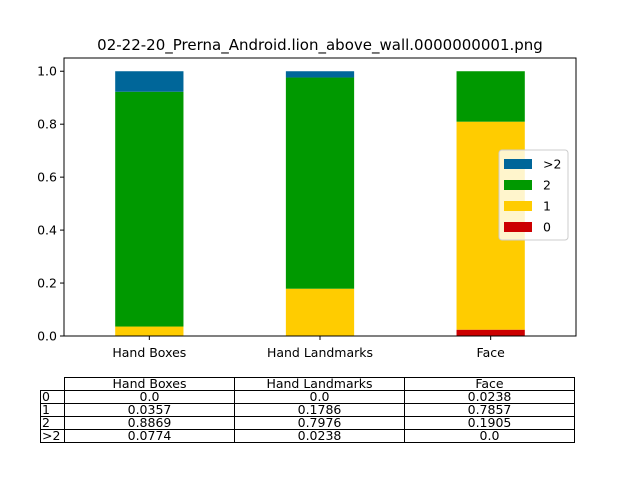 The image size is (640, 480). Describe the element at coordinates (47, 336) in the screenshot. I see `y-tick-label: 0.0` at that location.